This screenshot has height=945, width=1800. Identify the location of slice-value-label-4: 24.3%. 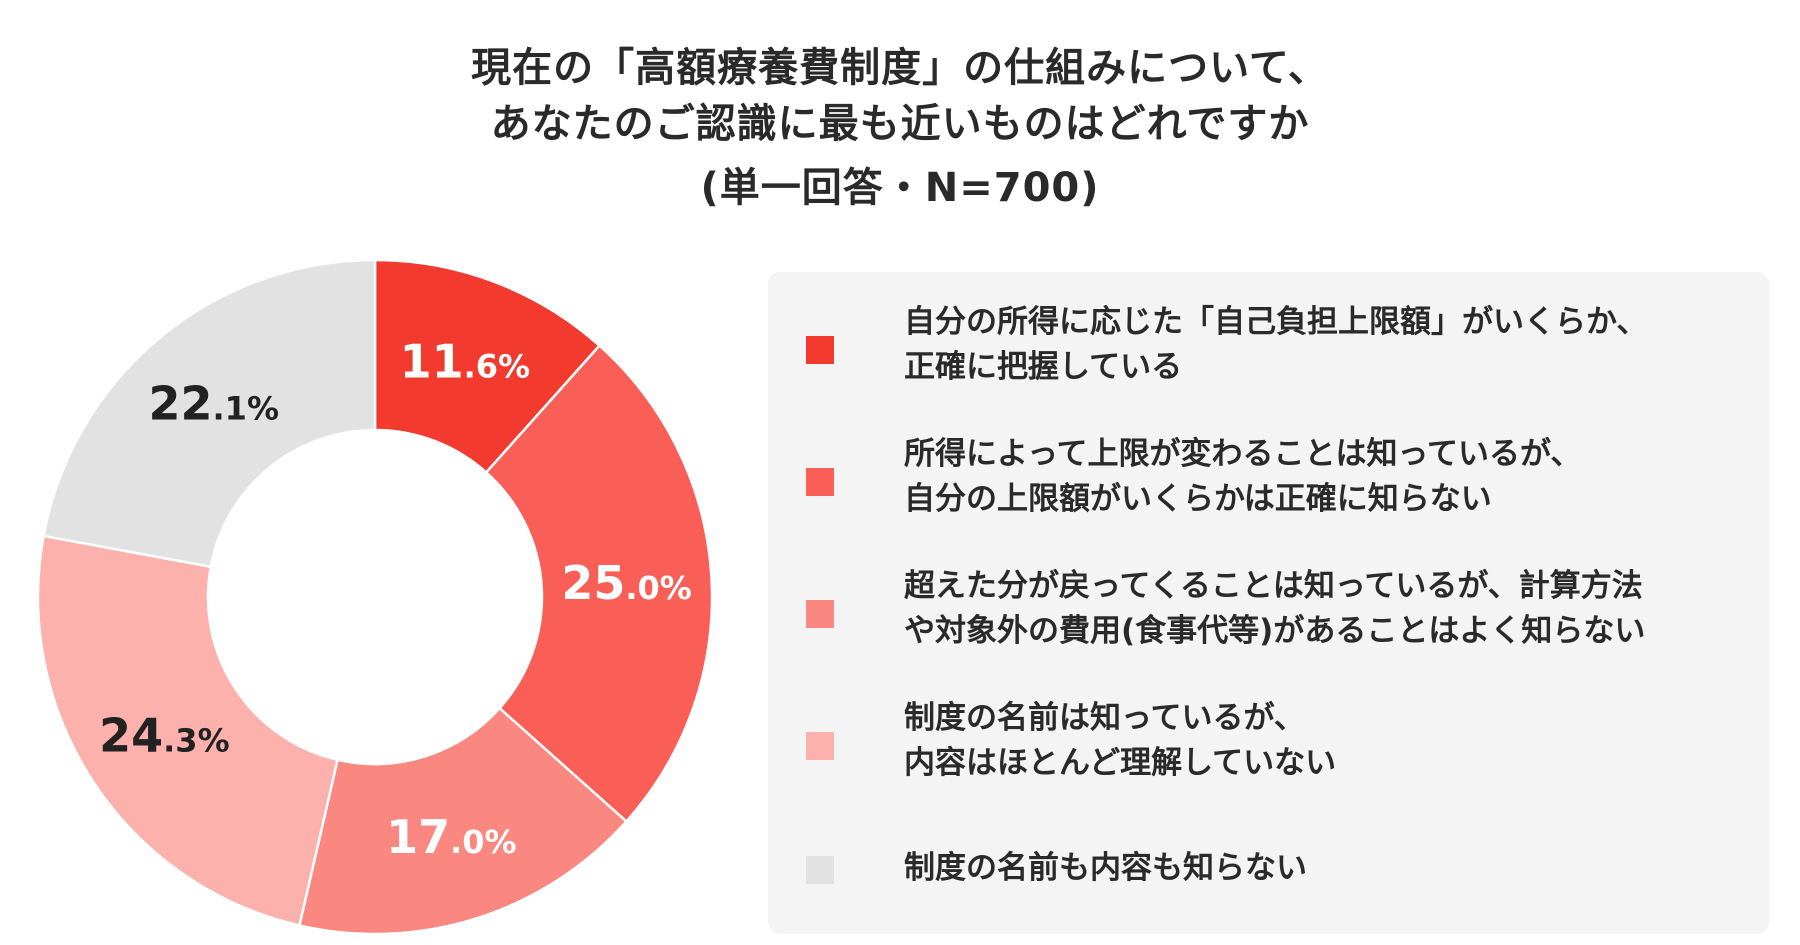
(164, 735).